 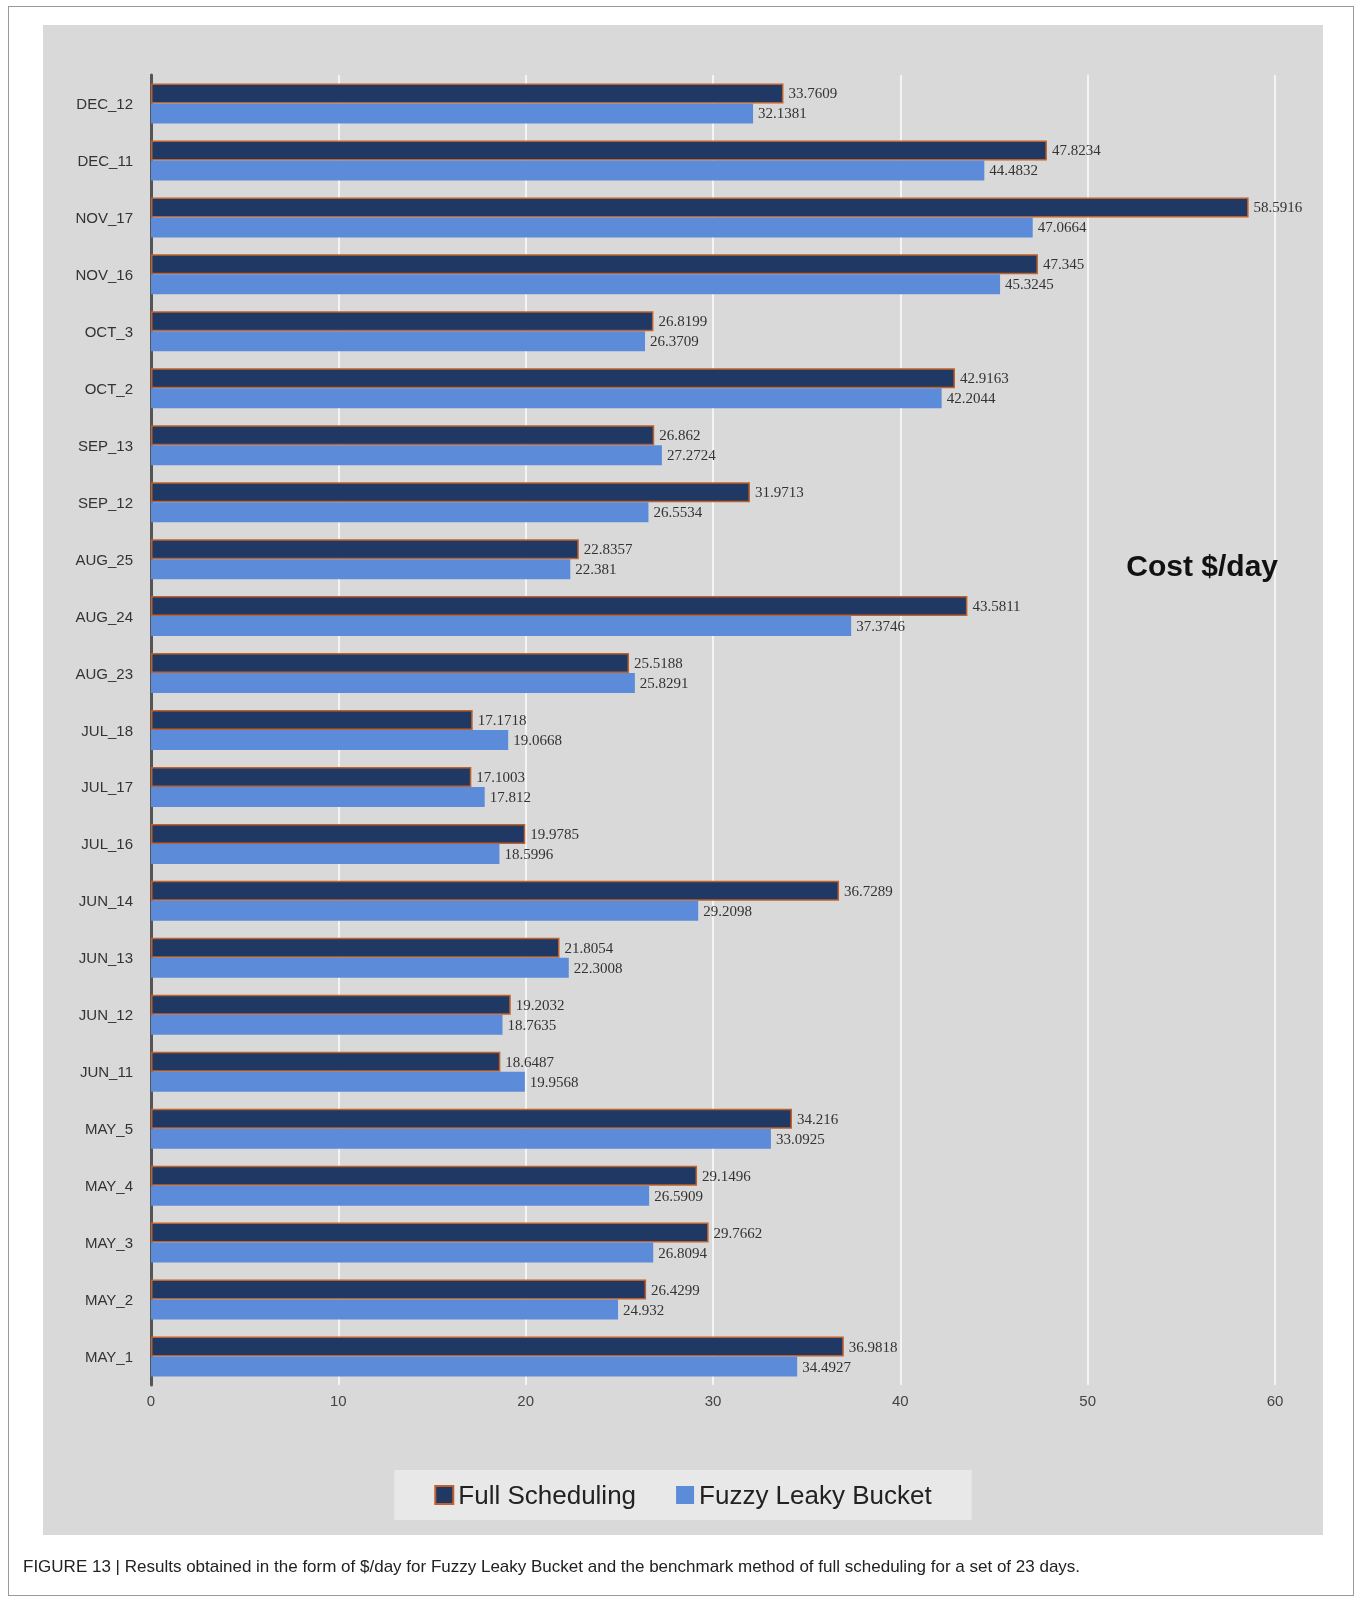 What do you see at coordinates (532, 1024) in the screenshot?
I see `data-label: 18.7635` at bounding box center [532, 1024].